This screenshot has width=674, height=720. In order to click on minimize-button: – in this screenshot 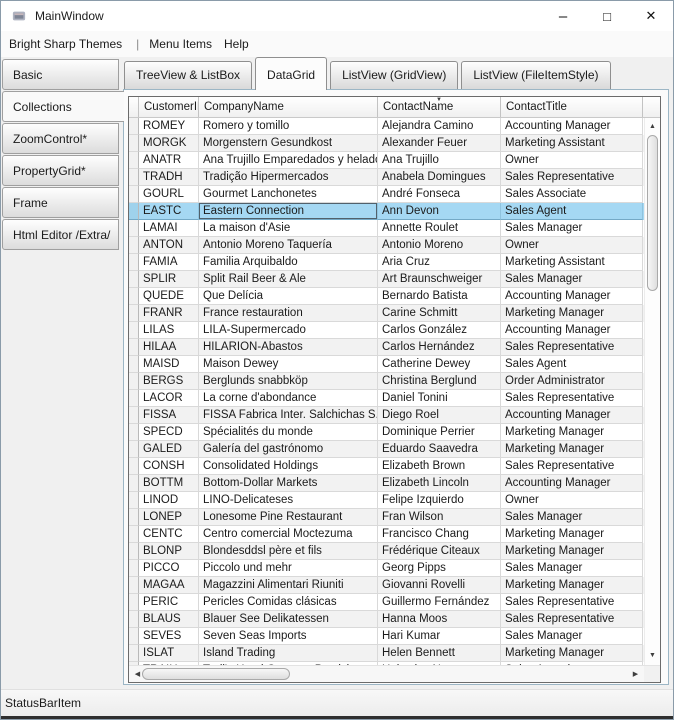, I will do `click(563, 16)`.